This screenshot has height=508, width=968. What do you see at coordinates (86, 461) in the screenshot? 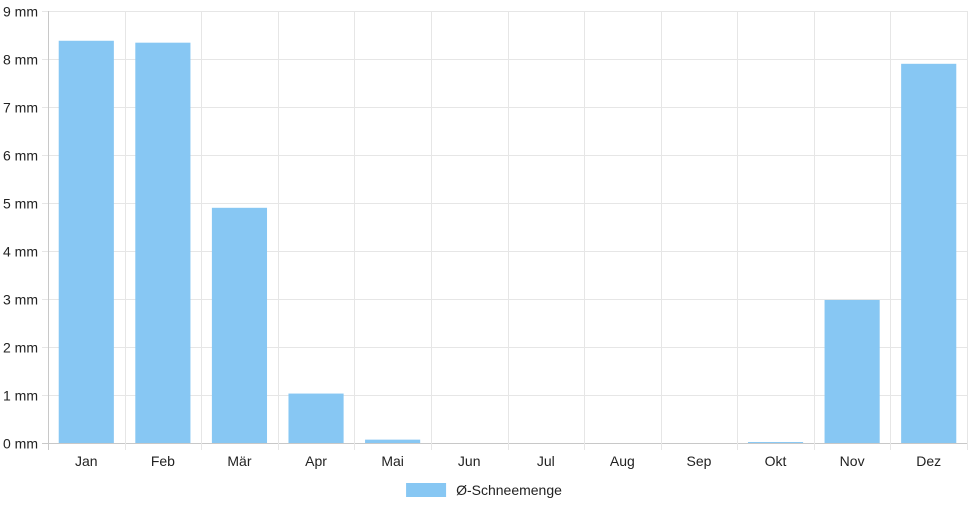
I see `x-tick-label: Jan` at bounding box center [86, 461].